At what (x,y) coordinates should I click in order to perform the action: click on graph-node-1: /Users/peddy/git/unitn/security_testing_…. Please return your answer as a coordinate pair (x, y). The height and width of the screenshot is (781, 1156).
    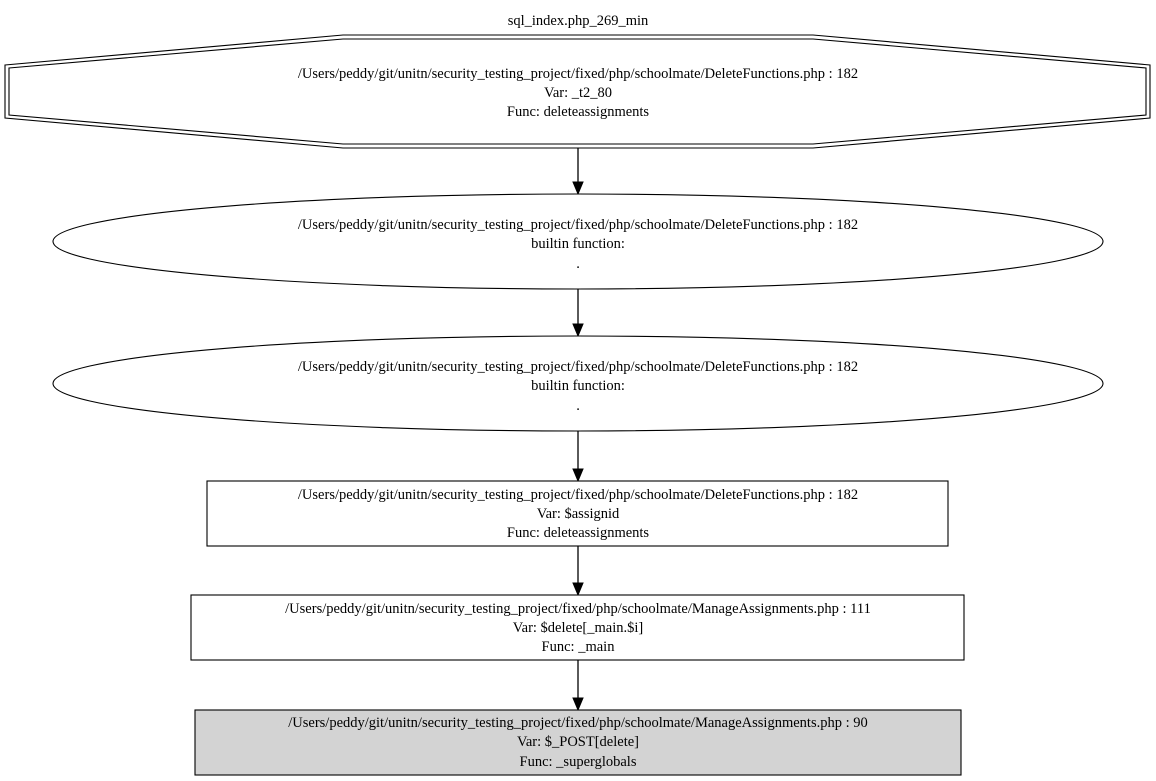
    Looking at the image, I should click on (577, 91).